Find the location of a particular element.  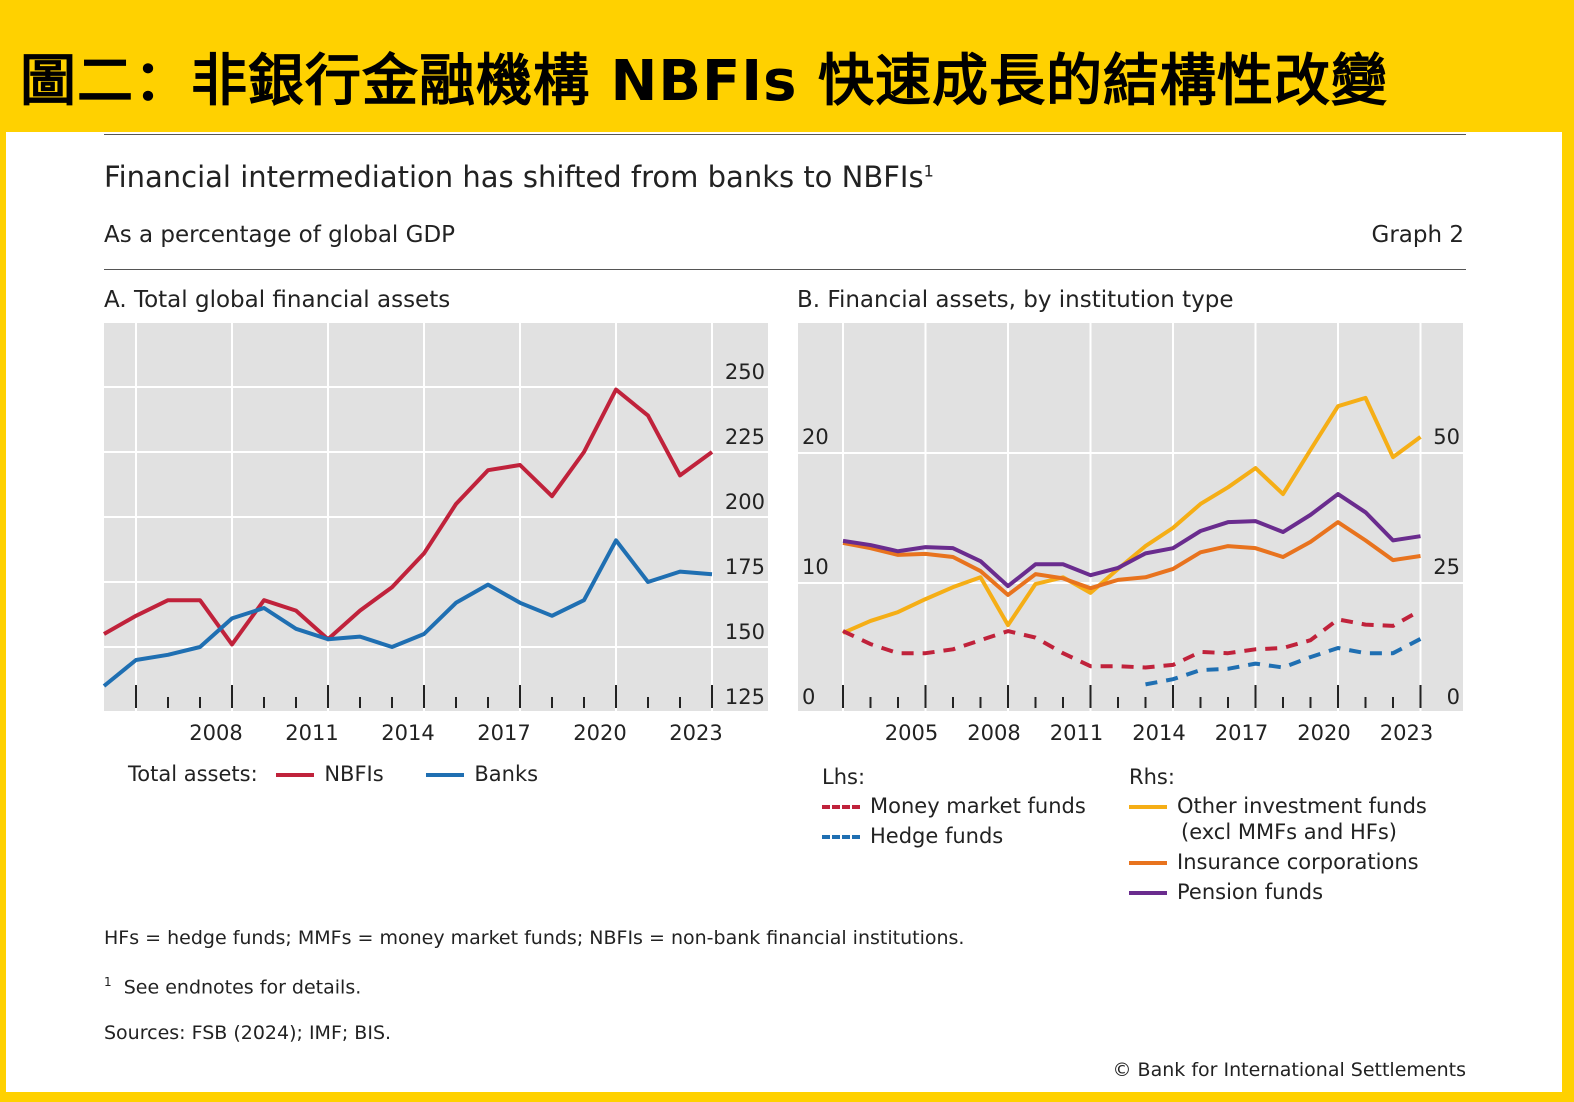

x-tick-label-b: 2014 is located at coordinates (1158, 733).